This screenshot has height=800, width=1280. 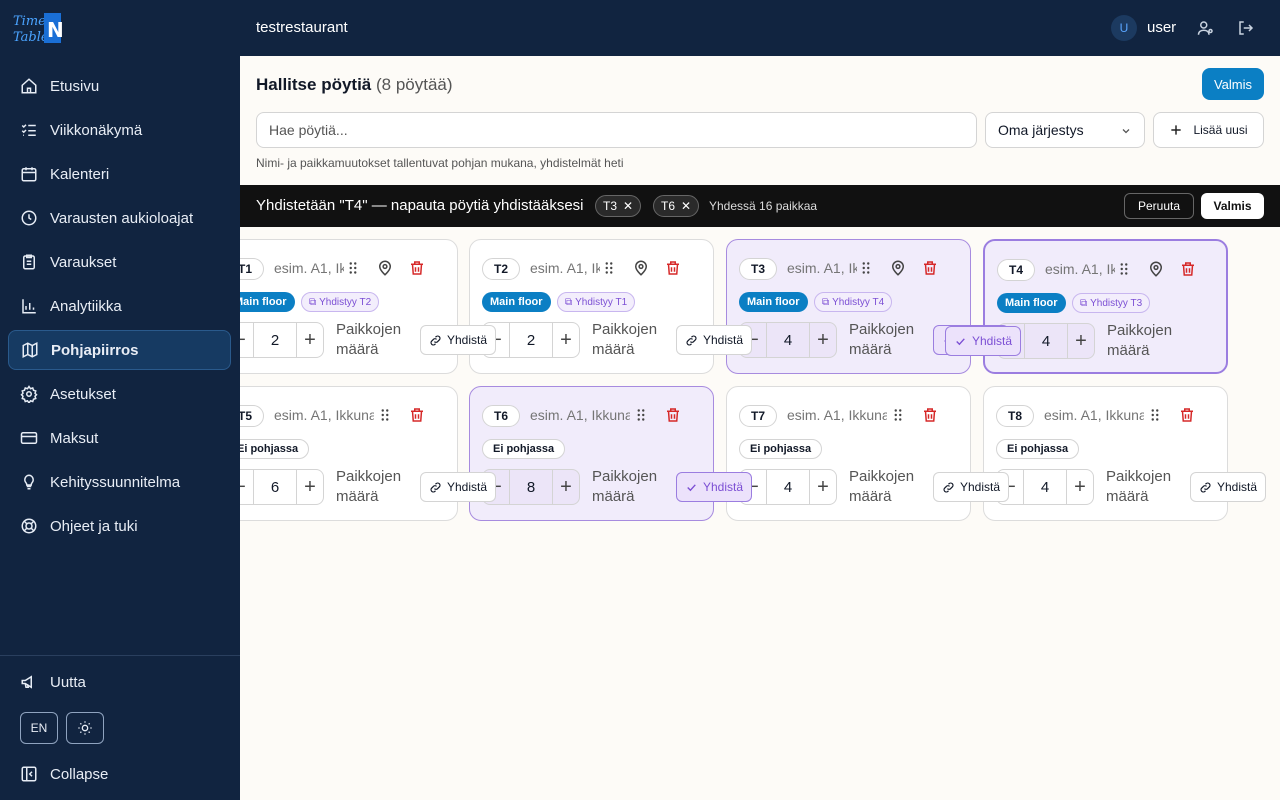 I want to click on user-settings-icon, so click(x=1206, y=28).